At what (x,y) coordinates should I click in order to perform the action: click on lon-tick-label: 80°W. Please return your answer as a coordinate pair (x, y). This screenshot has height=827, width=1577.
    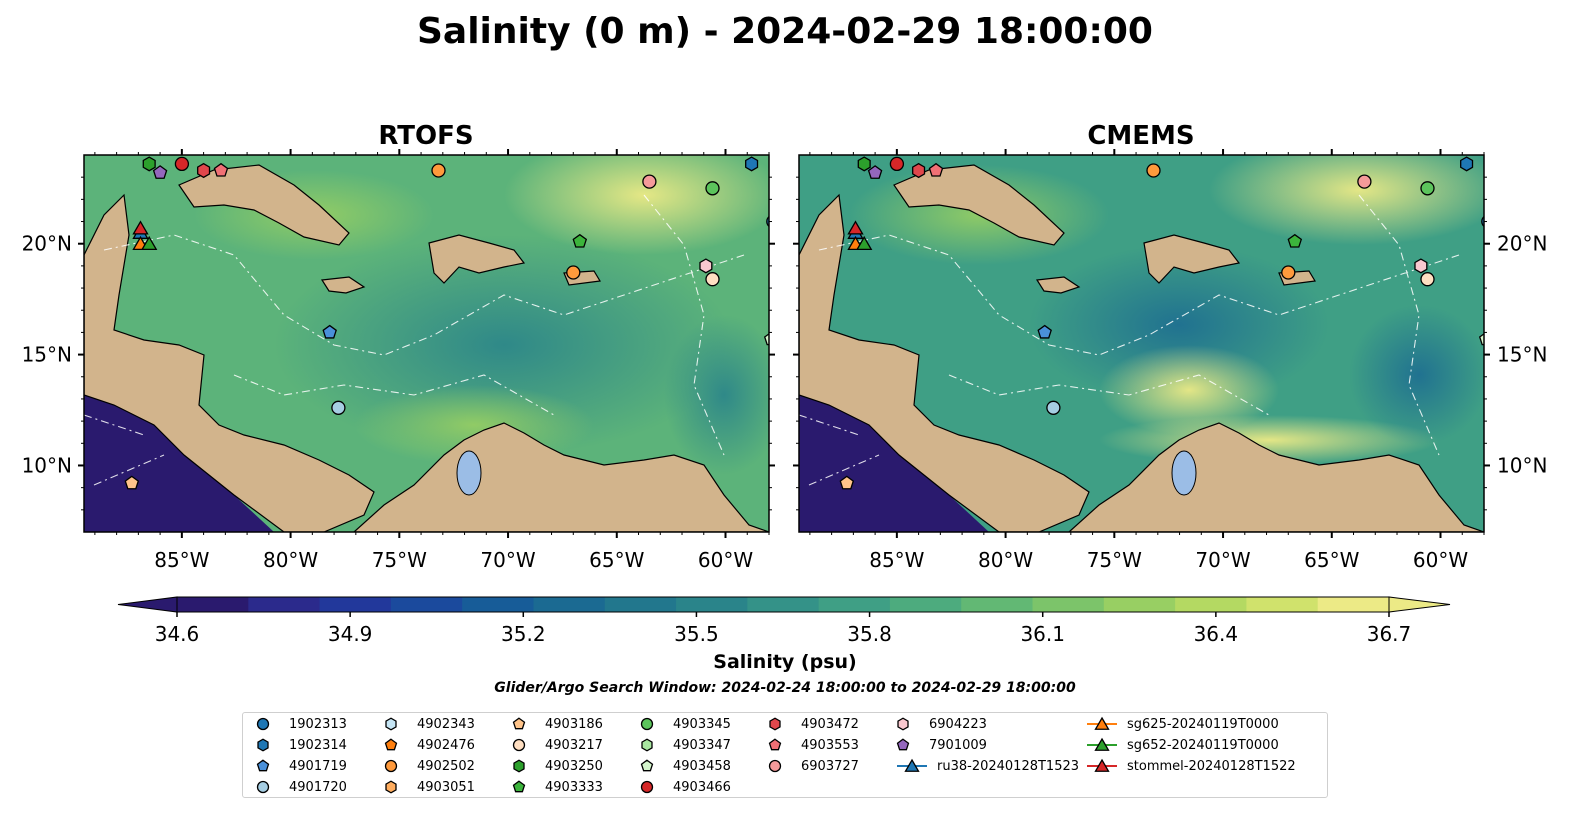
    Looking at the image, I should click on (290, 560).